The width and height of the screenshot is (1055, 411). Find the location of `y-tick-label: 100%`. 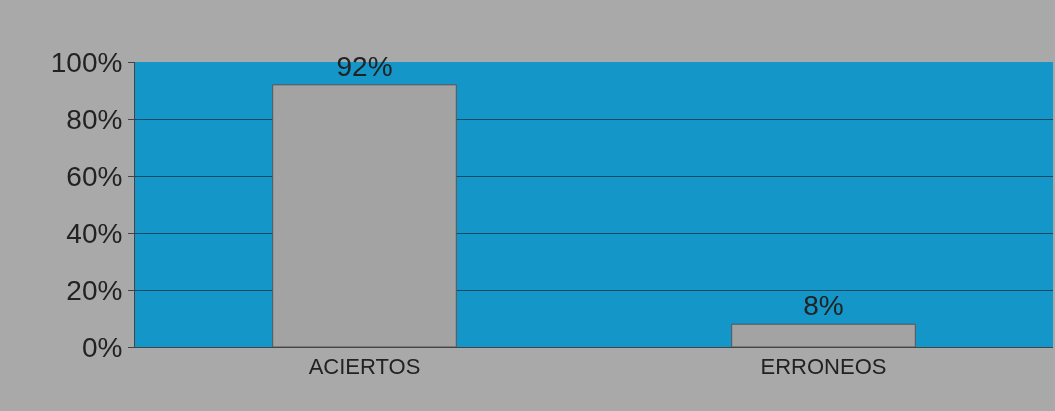

y-tick-label: 100% is located at coordinates (86, 62).